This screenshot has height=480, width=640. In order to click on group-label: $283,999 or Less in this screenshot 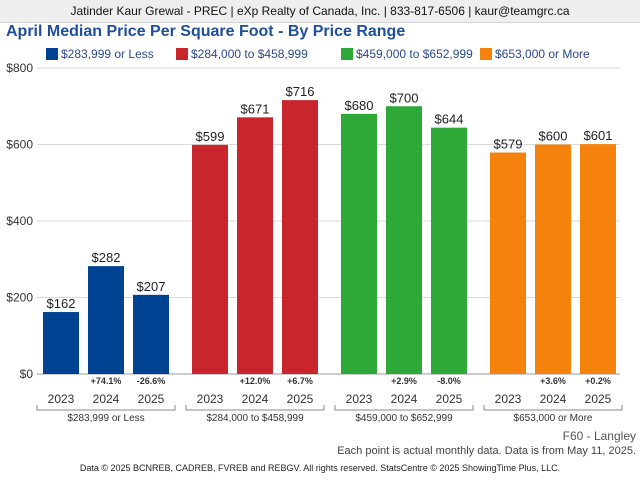, I will do `click(105, 418)`.